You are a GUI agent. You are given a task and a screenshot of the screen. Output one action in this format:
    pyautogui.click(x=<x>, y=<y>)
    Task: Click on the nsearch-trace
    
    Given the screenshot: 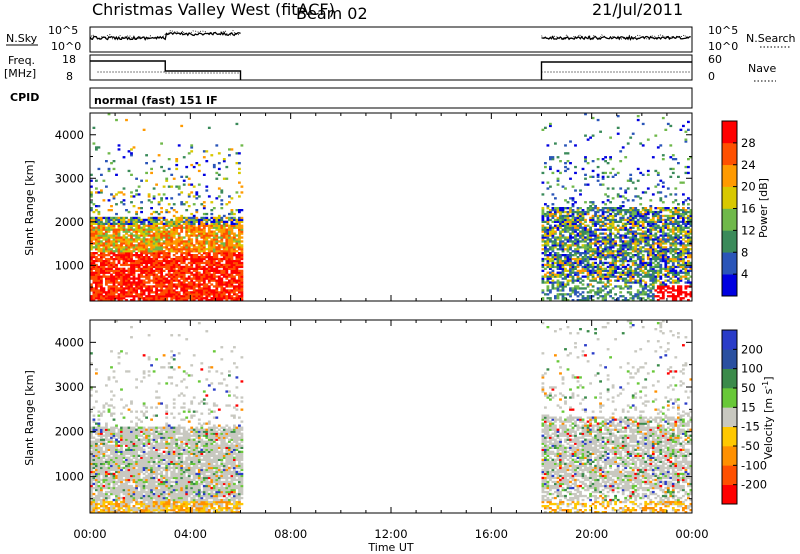 What is the action you would take?
    pyautogui.click(x=615, y=36)
    